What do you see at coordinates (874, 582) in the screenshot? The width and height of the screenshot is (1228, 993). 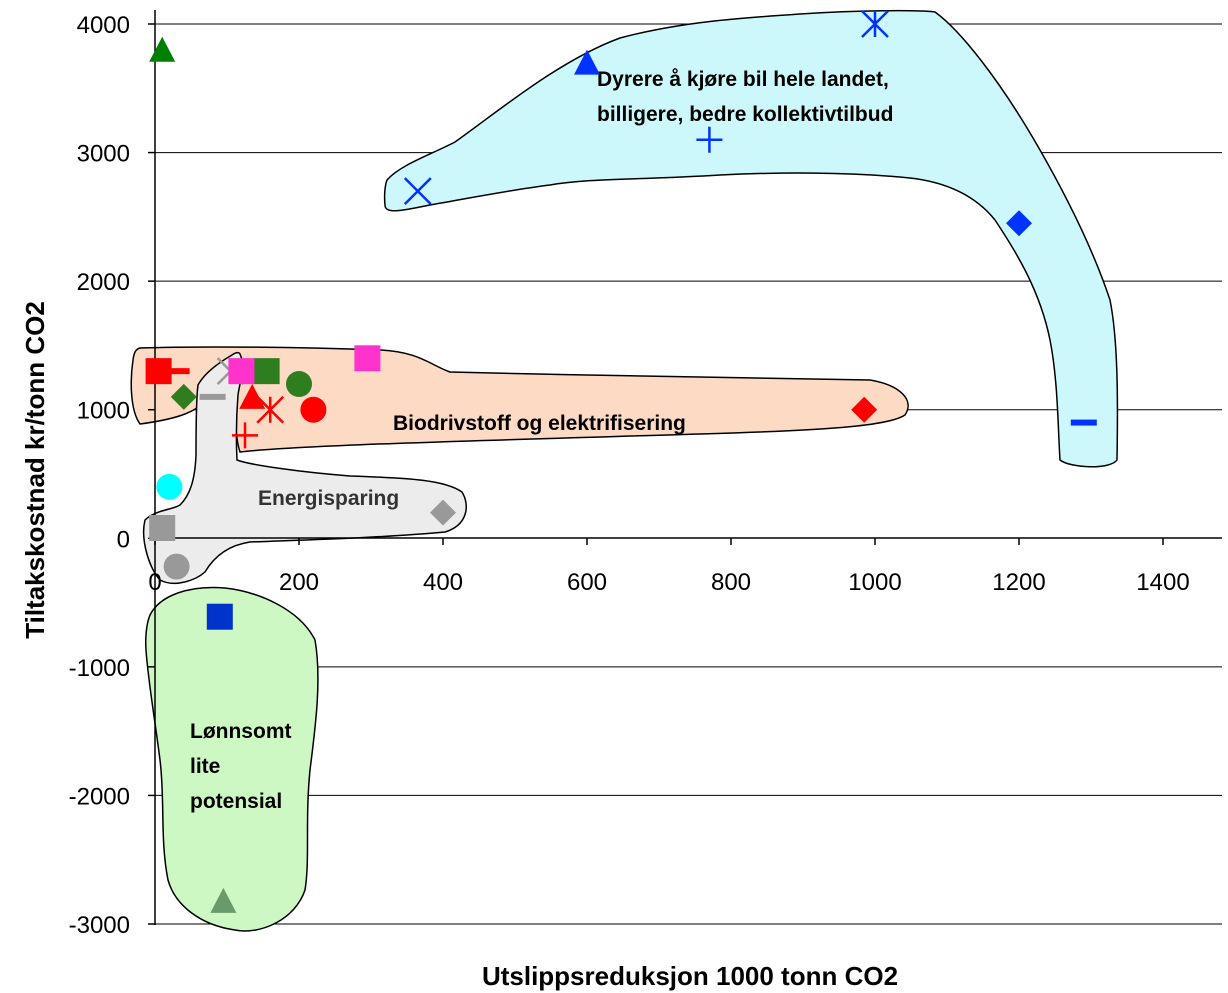 I see `x-tick-label-5: 1000` at bounding box center [874, 582].